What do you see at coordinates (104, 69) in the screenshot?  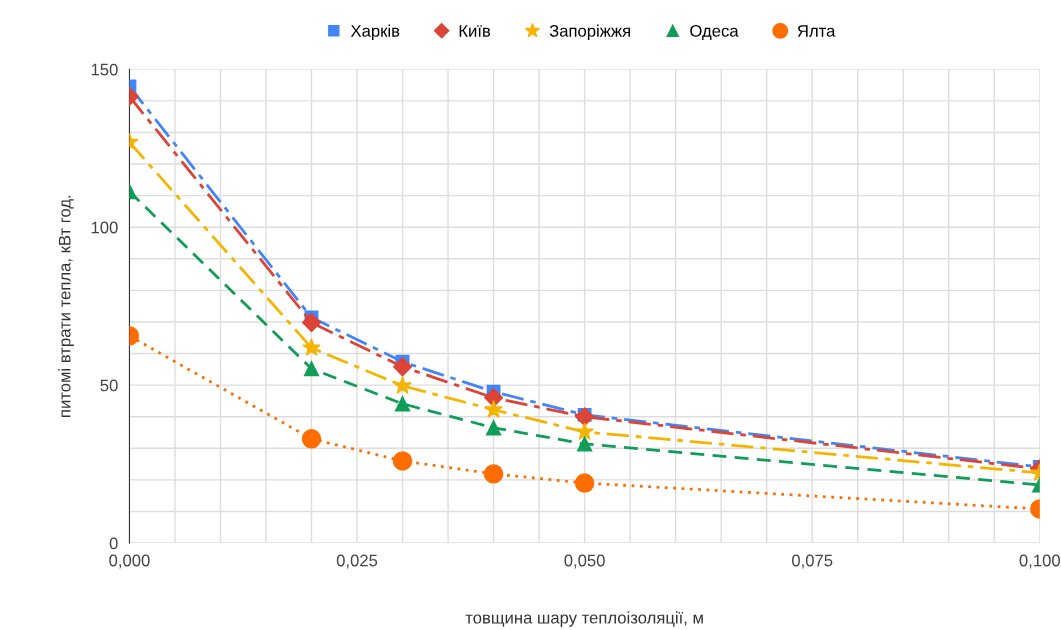 I see `y-tick-label: 150` at bounding box center [104, 69].